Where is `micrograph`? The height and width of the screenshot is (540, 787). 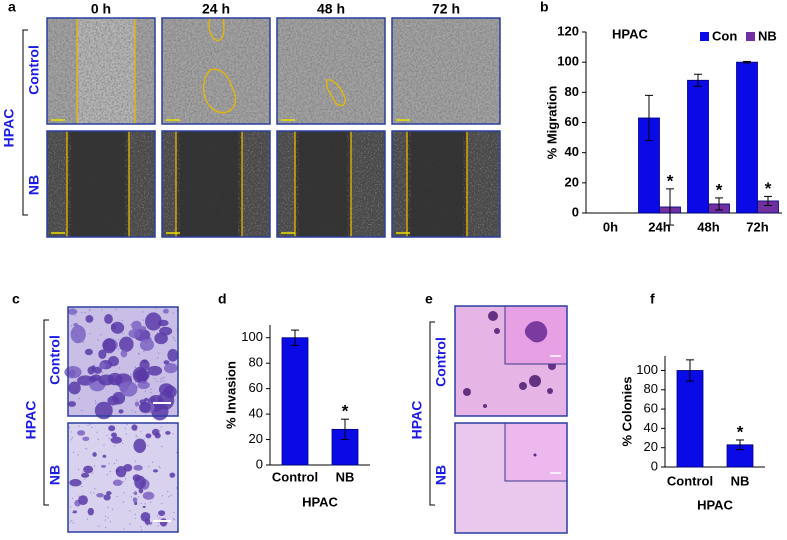 micrograph is located at coordinates (331, 184).